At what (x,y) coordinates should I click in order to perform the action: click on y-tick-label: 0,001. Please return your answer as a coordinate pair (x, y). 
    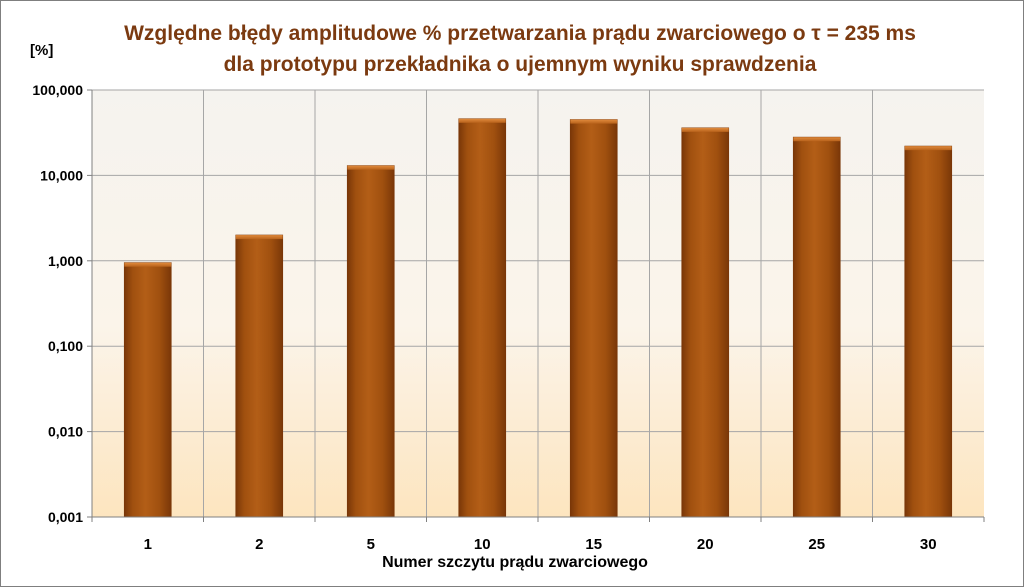
    Looking at the image, I should click on (65, 517).